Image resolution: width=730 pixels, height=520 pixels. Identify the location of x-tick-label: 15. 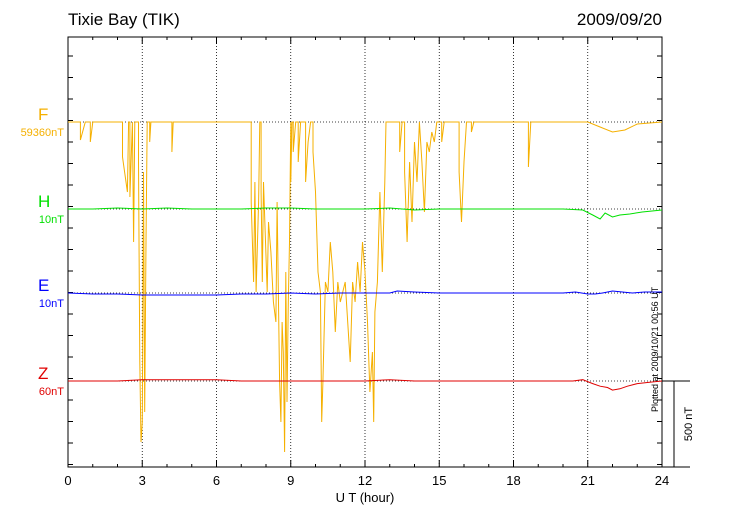
(439, 480).